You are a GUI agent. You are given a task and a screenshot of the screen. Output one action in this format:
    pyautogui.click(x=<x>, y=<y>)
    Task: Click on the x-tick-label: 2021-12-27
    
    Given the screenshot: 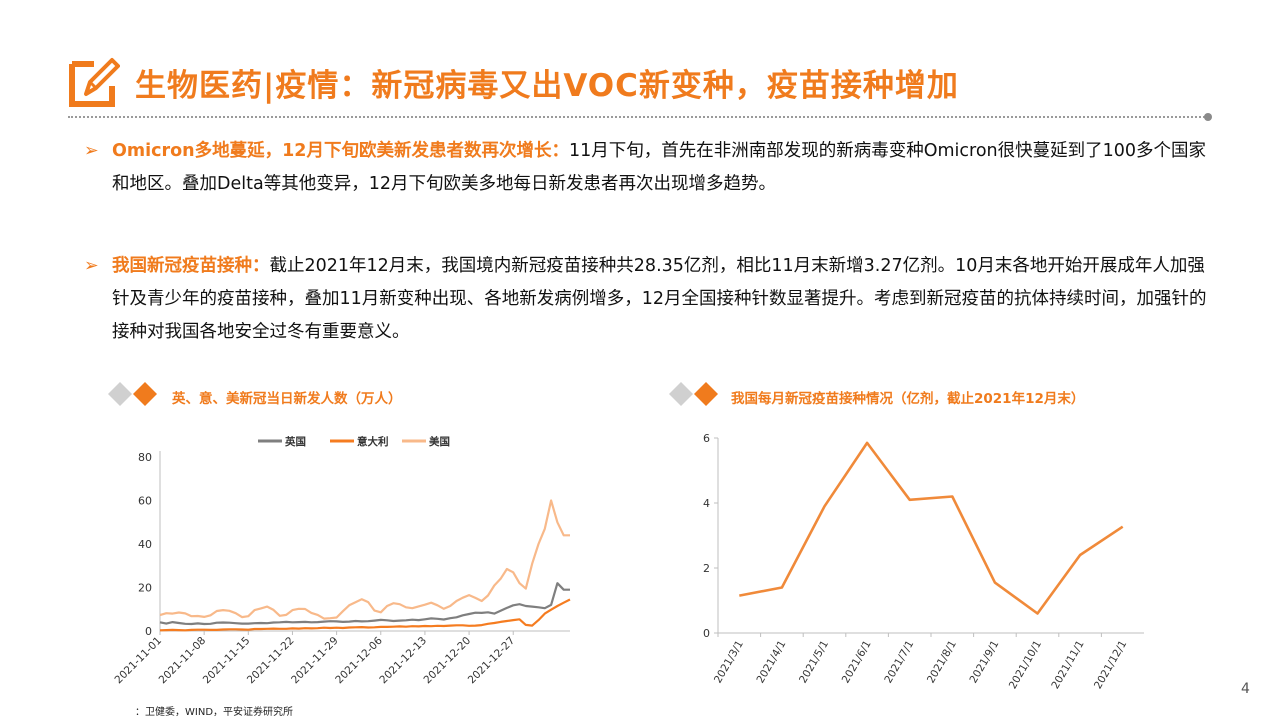 What is the action you would take?
    pyautogui.click(x=492, y=661)
    